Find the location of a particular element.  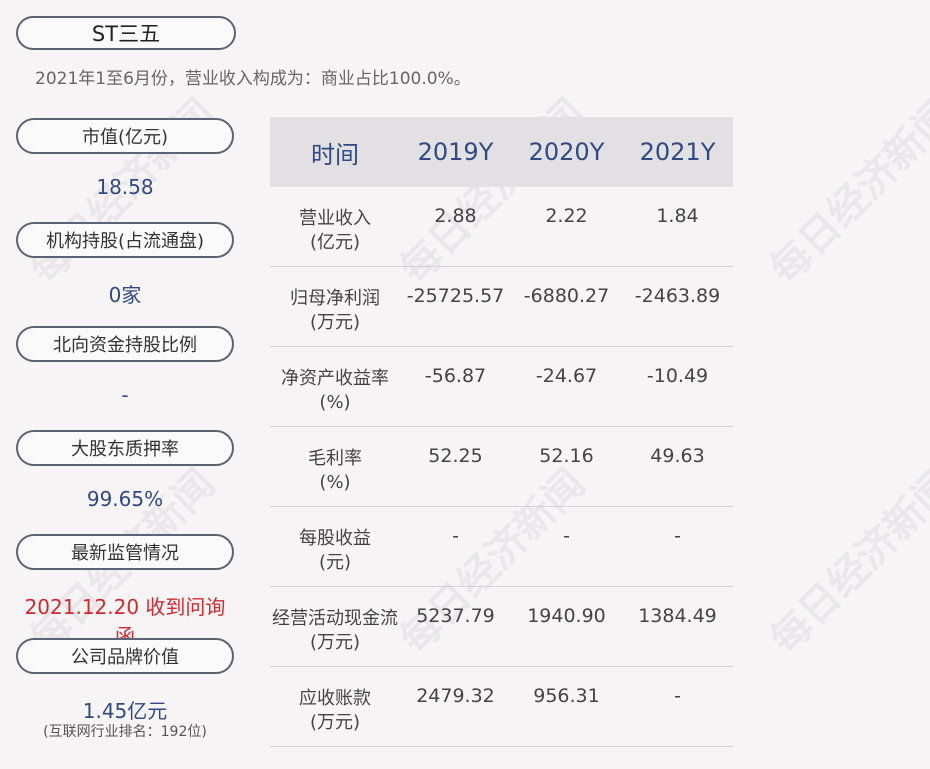

row-name: 净资产收益率 is located at coordinates (335, 378).